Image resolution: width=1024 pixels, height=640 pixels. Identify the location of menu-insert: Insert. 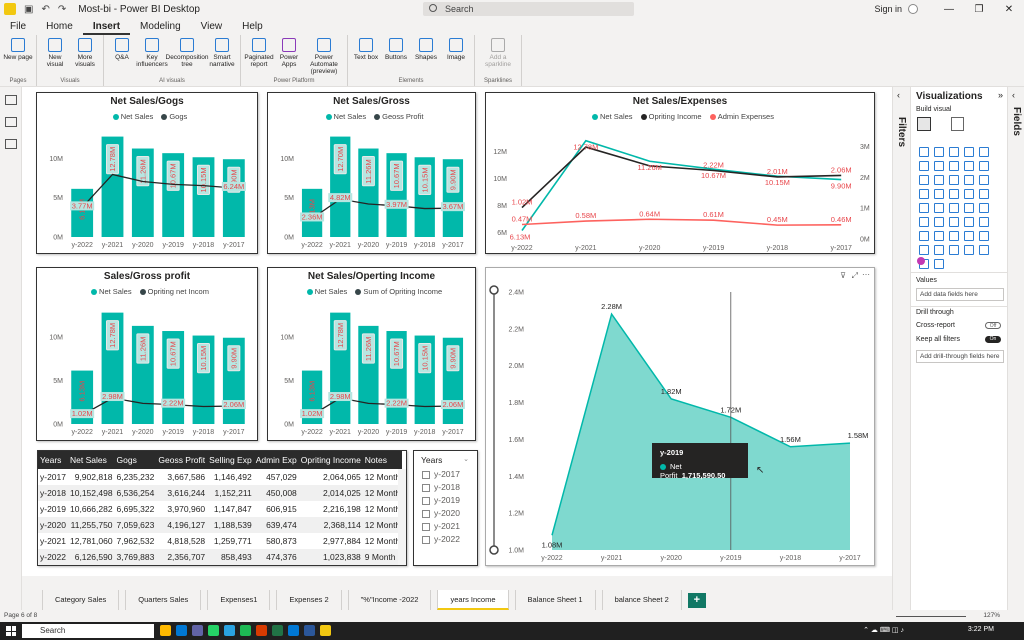
(106, 26).